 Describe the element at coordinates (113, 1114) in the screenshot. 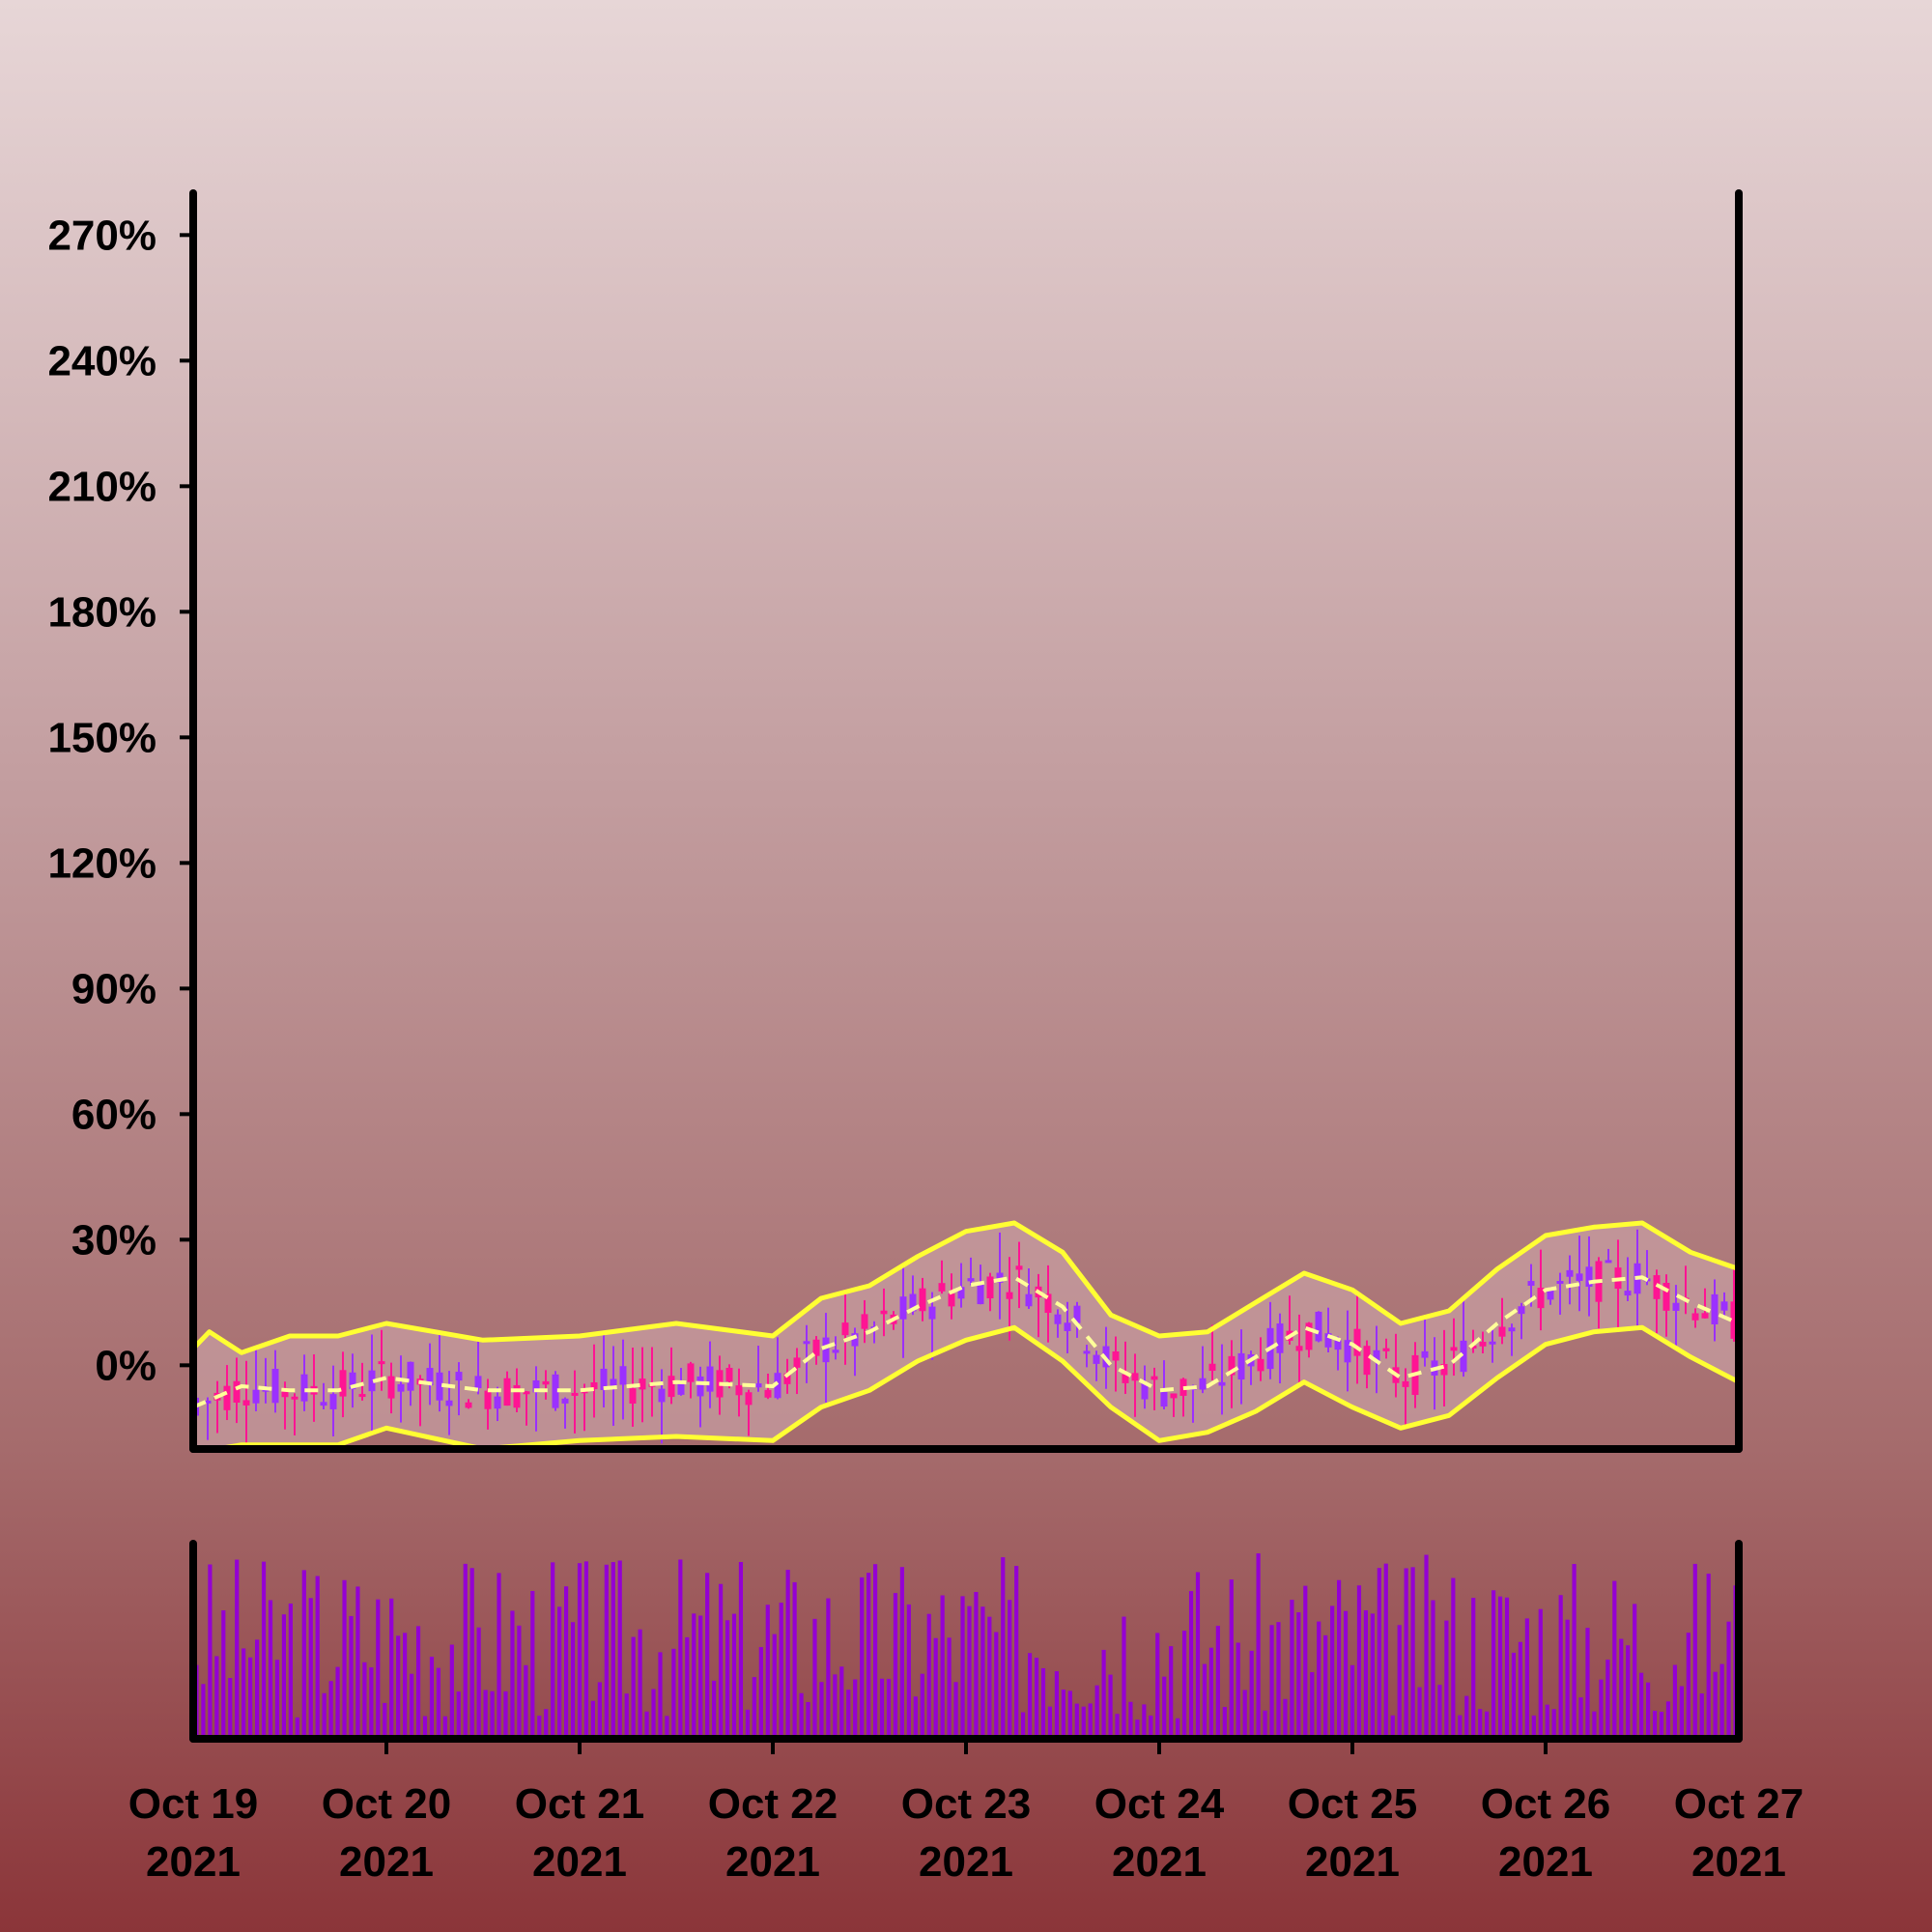

I see `y-tick-label: 60%` at that location.